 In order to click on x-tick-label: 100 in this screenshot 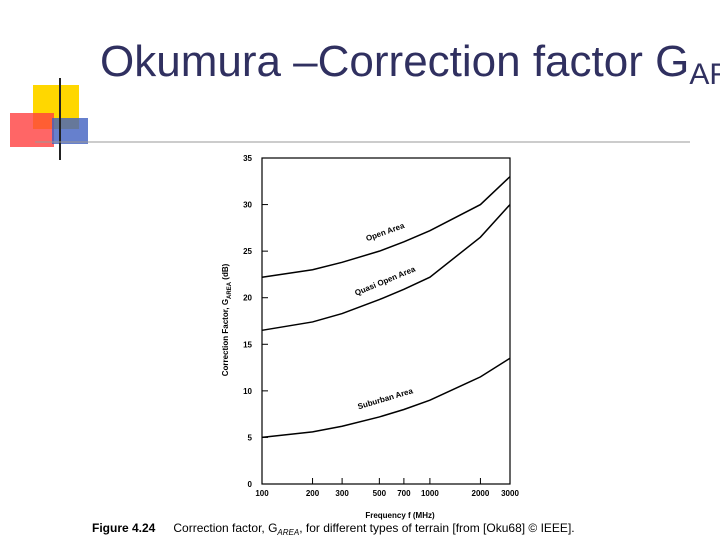, I will do `click(262, 493)`.